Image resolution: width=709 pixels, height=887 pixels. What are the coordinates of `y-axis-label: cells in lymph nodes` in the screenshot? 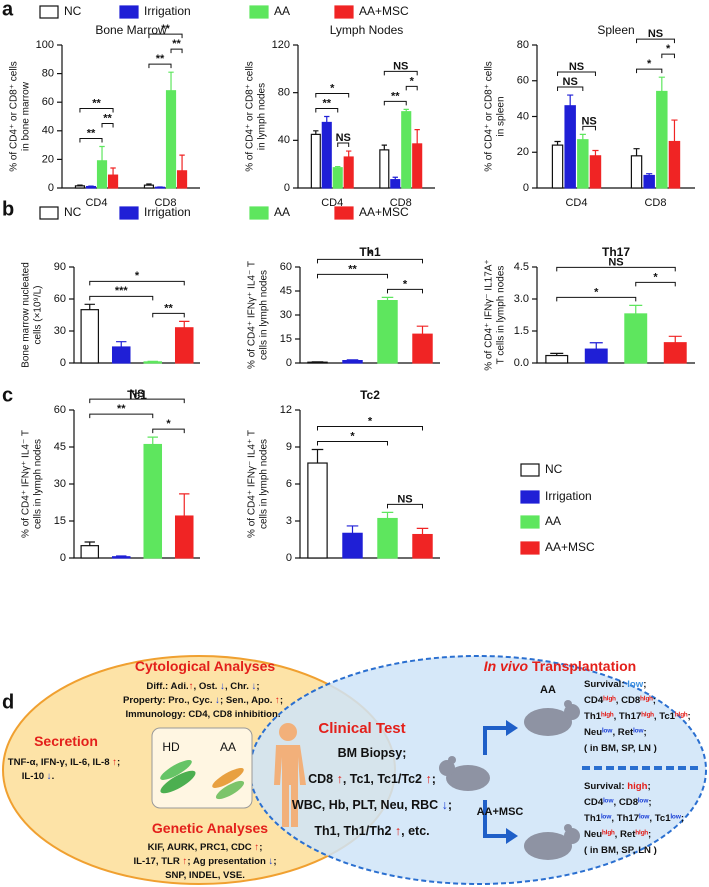 It's located at (38, 484).